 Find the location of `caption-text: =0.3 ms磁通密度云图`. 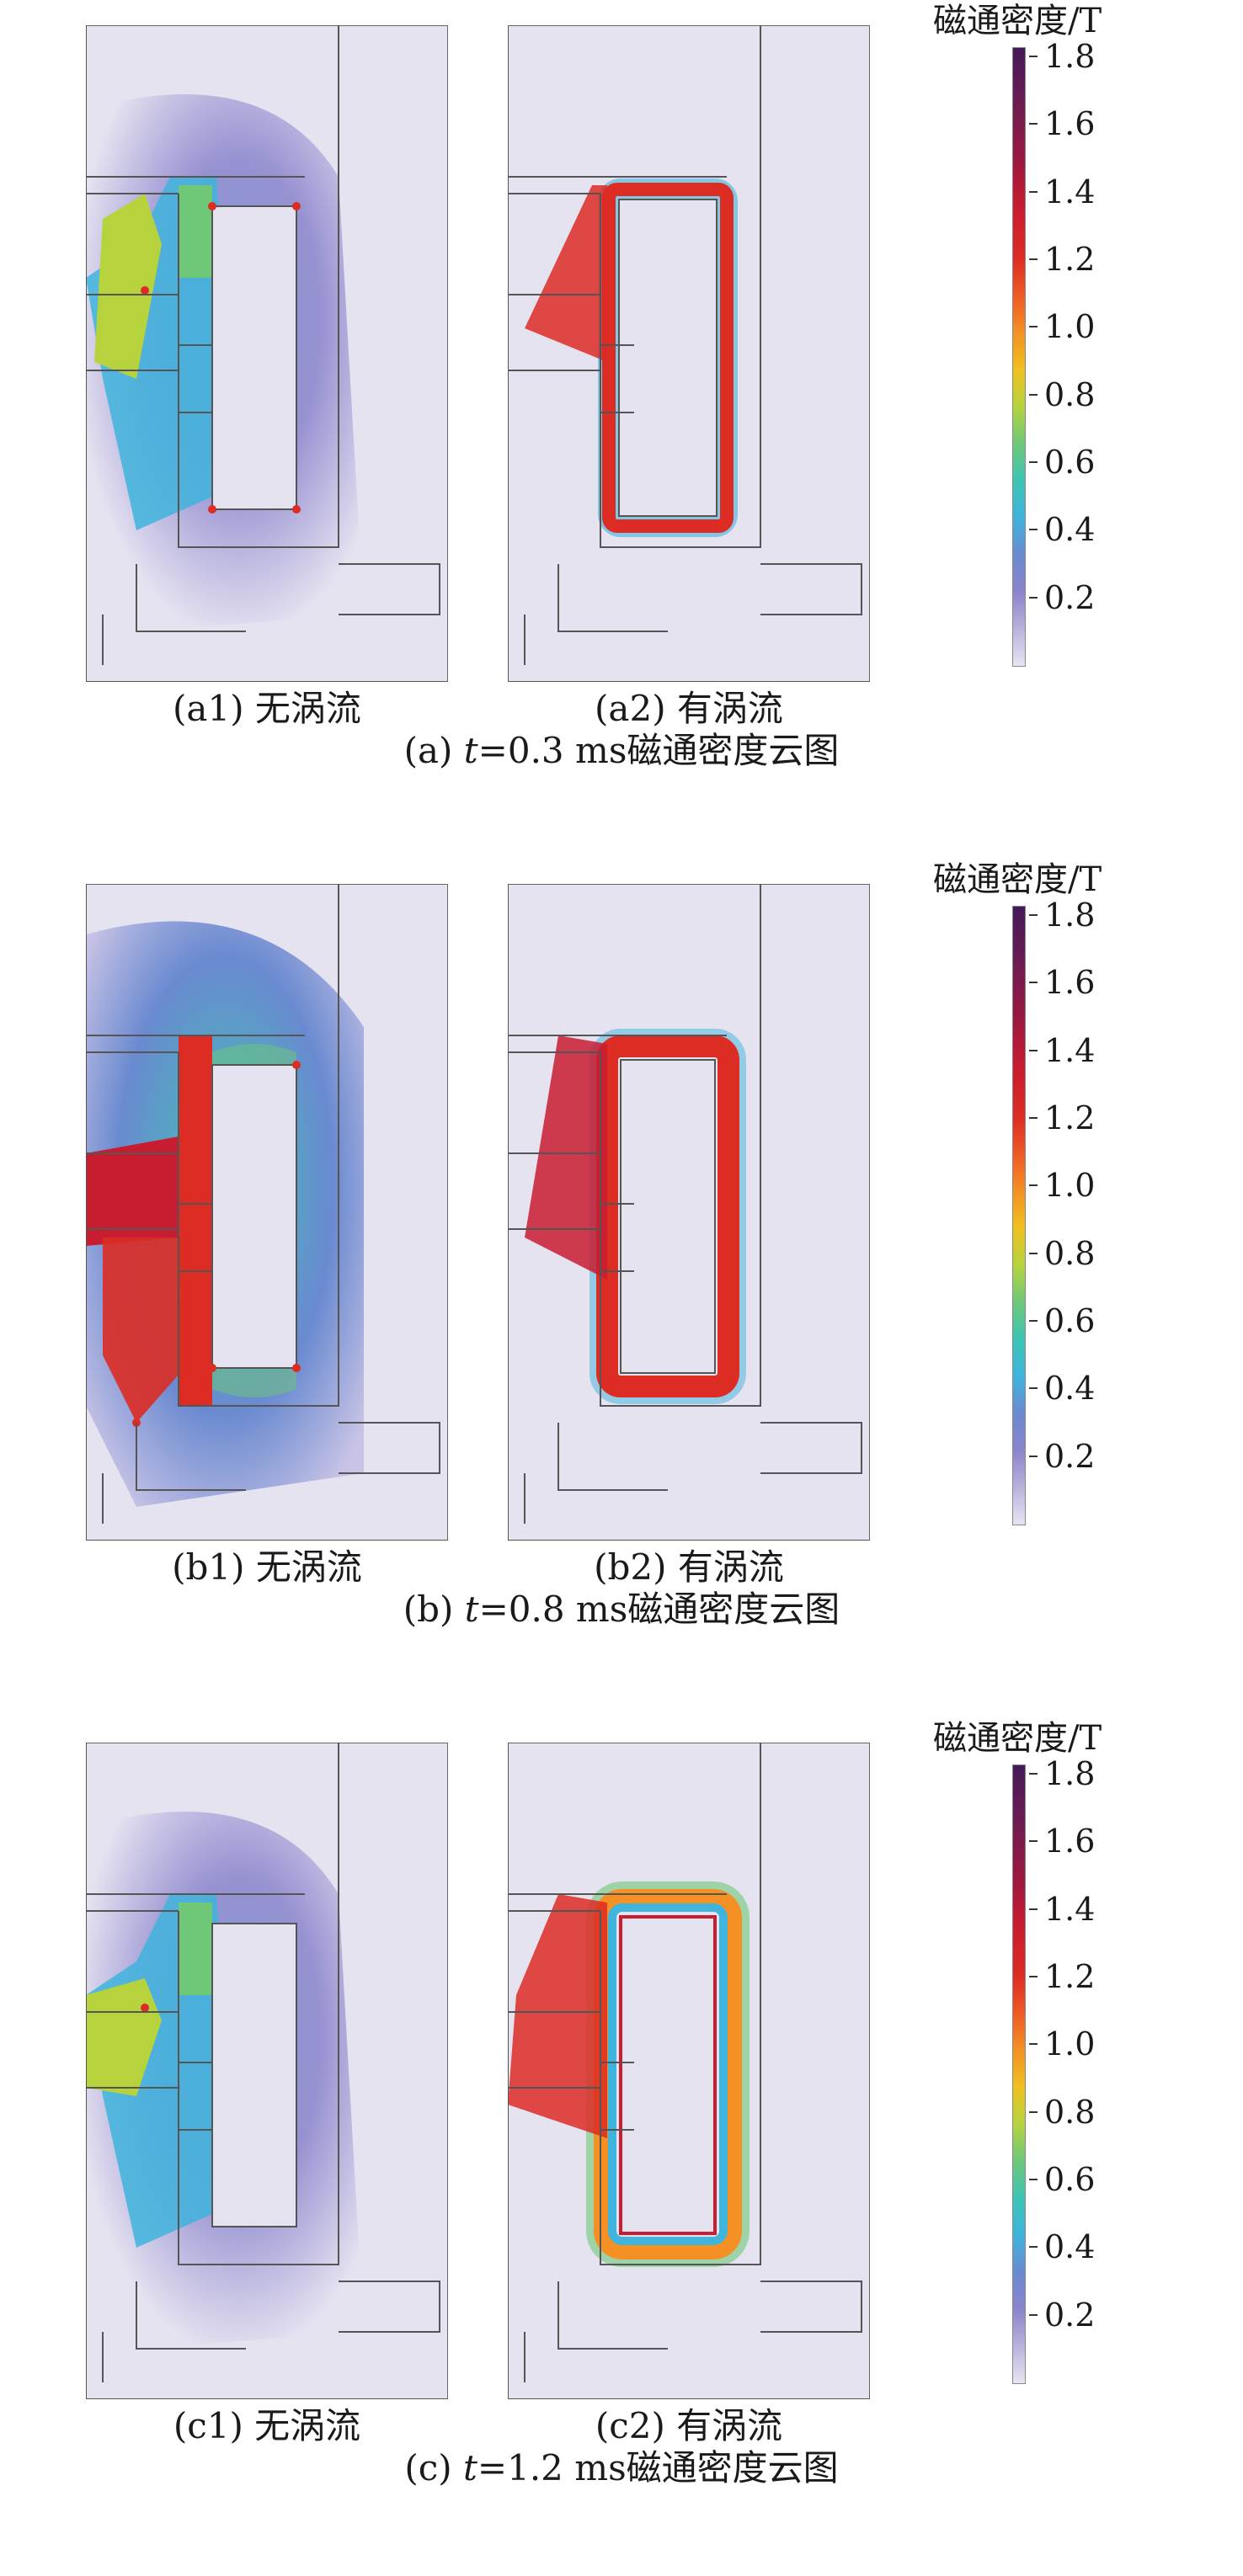

caption-text: =0.3 ms磁通密度云图 is located at coordinates (658, 751).